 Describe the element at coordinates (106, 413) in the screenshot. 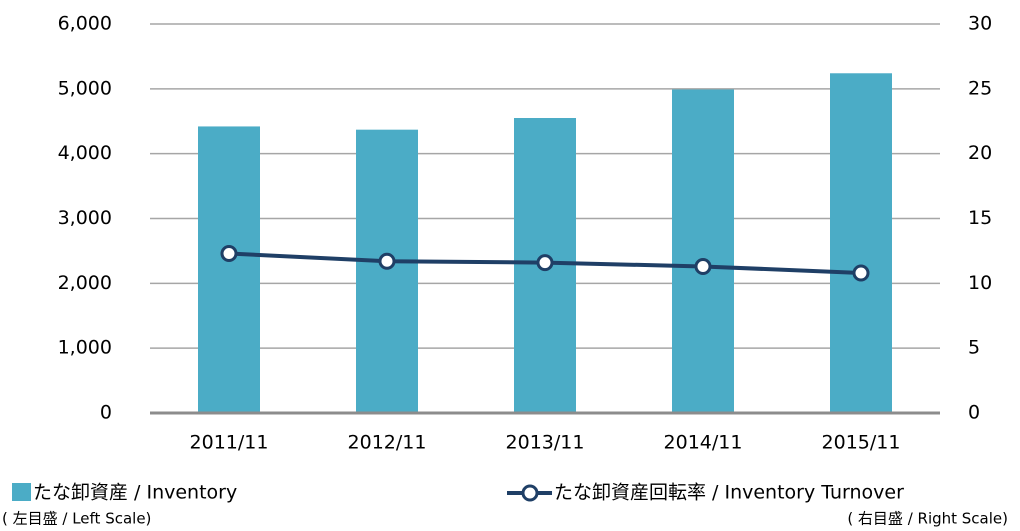

I see `y-tick-label: 0` at that location.